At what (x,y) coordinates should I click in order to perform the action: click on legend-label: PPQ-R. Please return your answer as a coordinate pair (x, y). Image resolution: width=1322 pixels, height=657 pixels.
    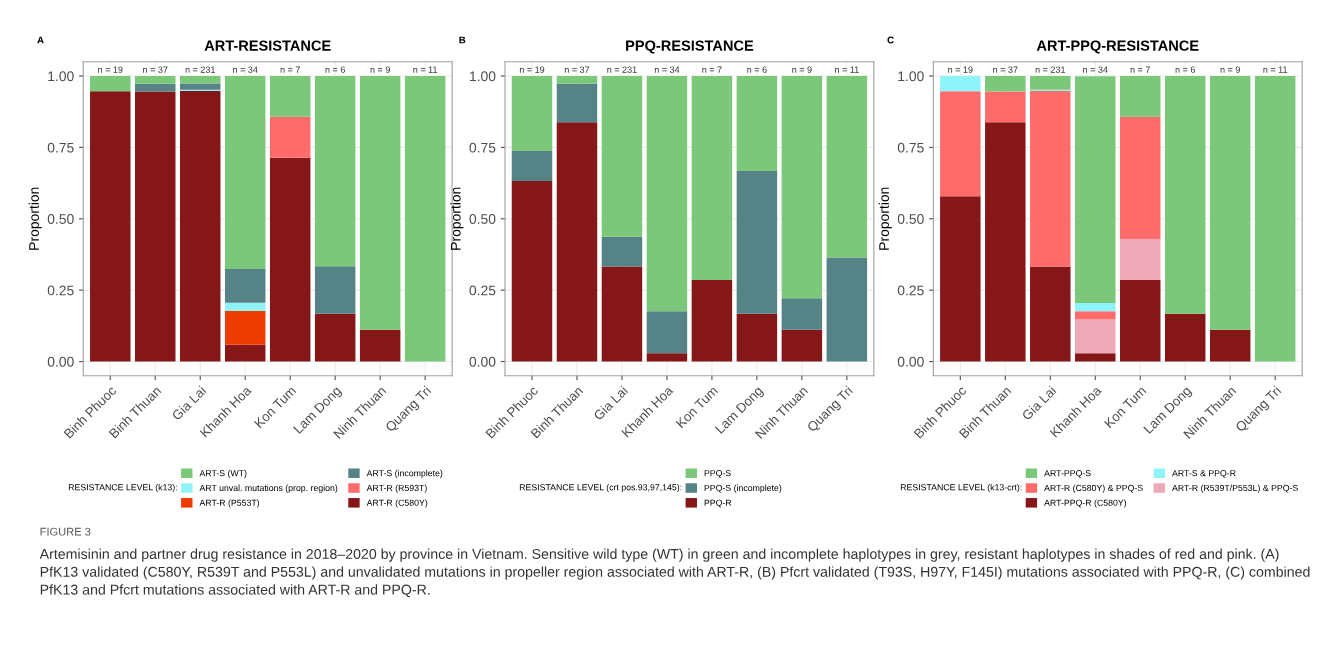
    Looking at the image, I should click on (718, 503).